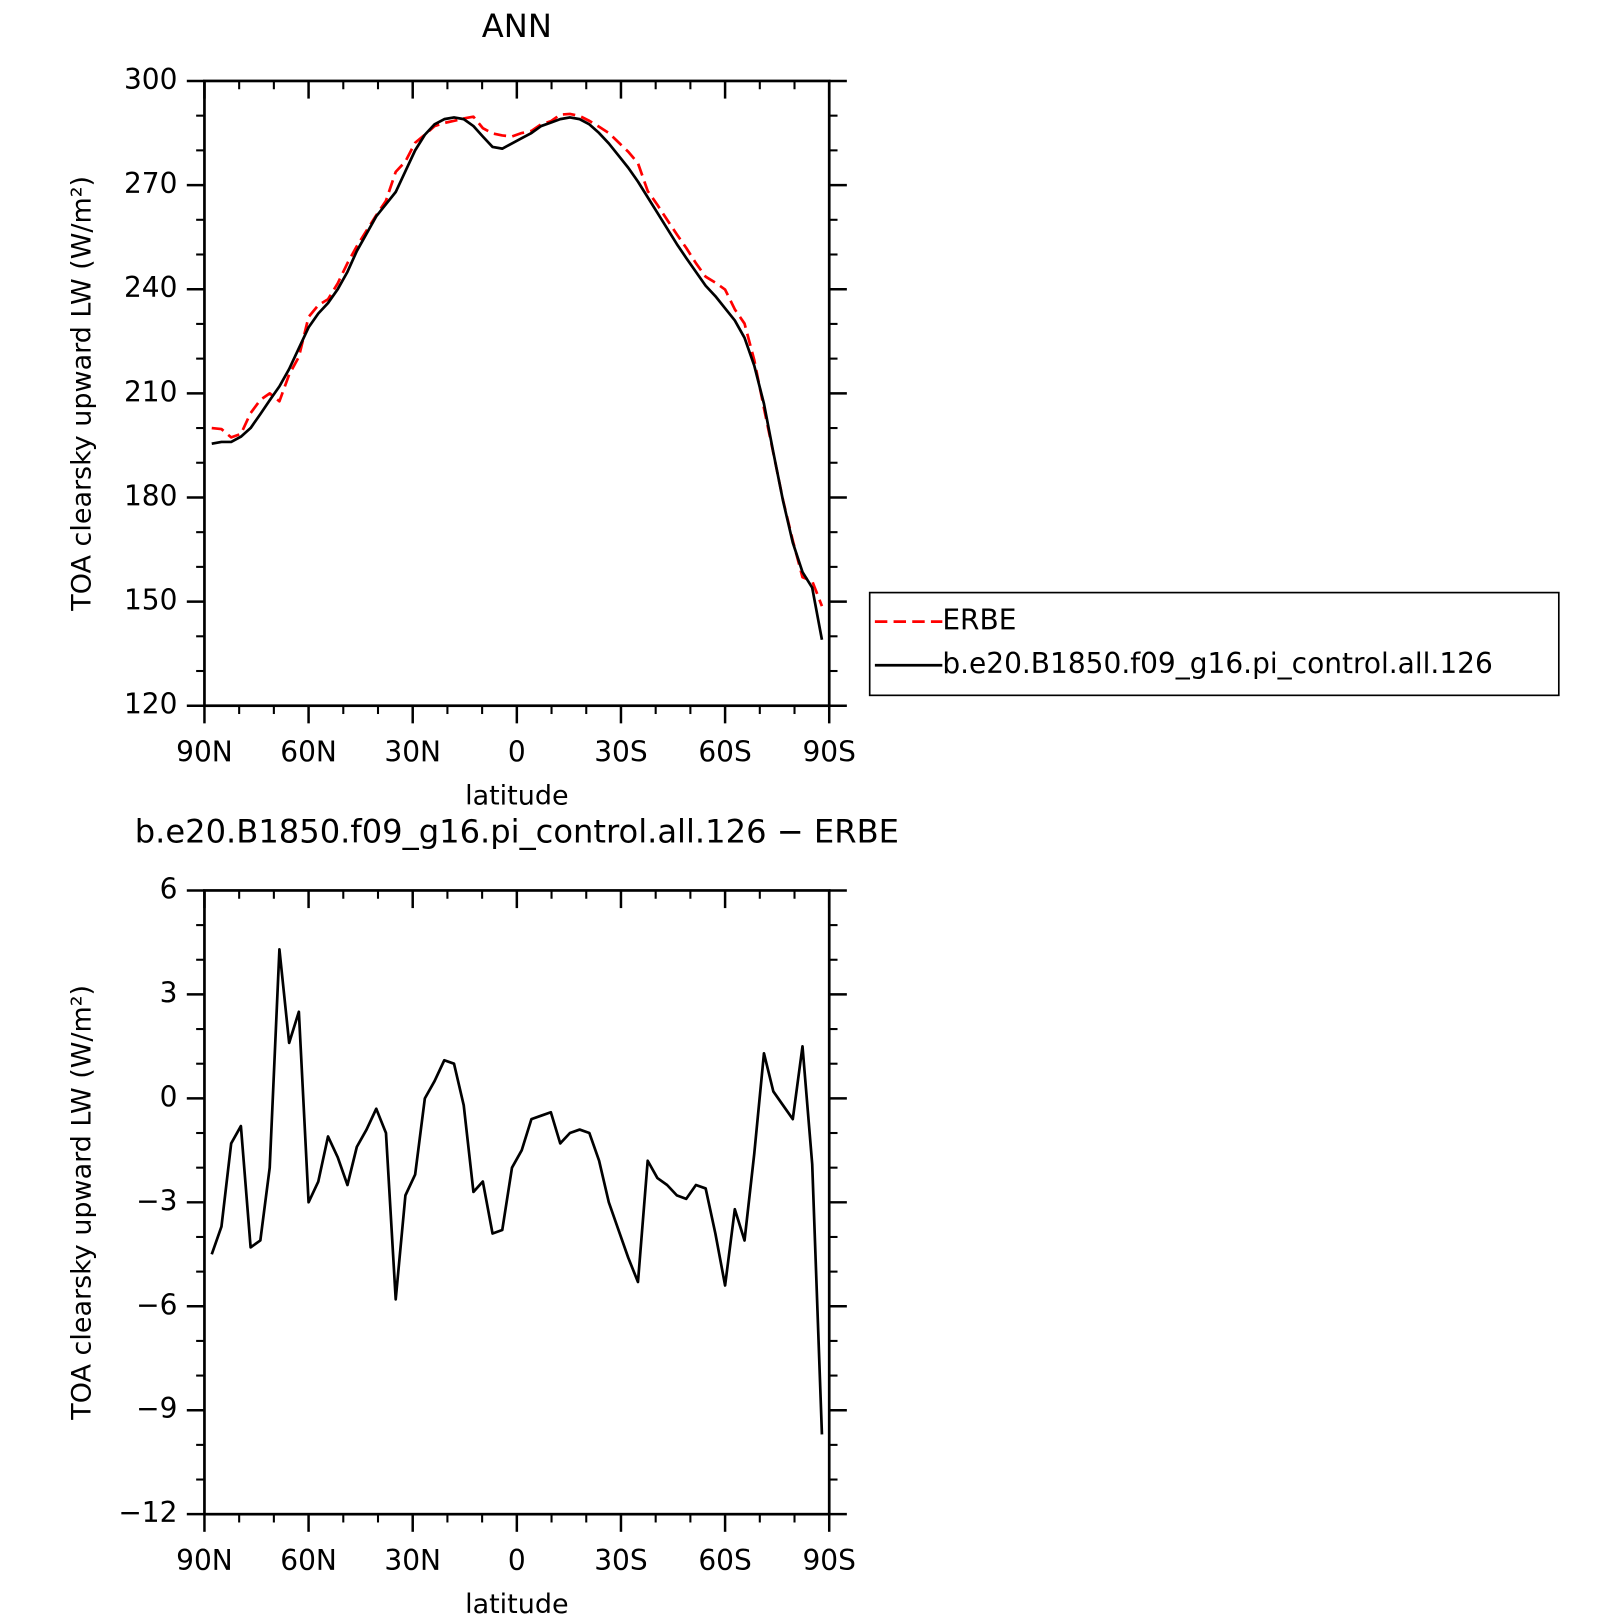 The width and height of the screenshot is (1619, 1619). What do you see at coordinates (150, 79) in the screenshot?
I see `y-tick-label: 300` at bounding box center [150, 79].